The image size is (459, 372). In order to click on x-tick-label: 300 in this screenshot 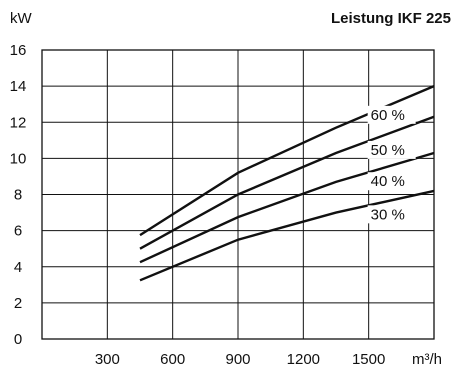, I will do `click(107, 359)`.